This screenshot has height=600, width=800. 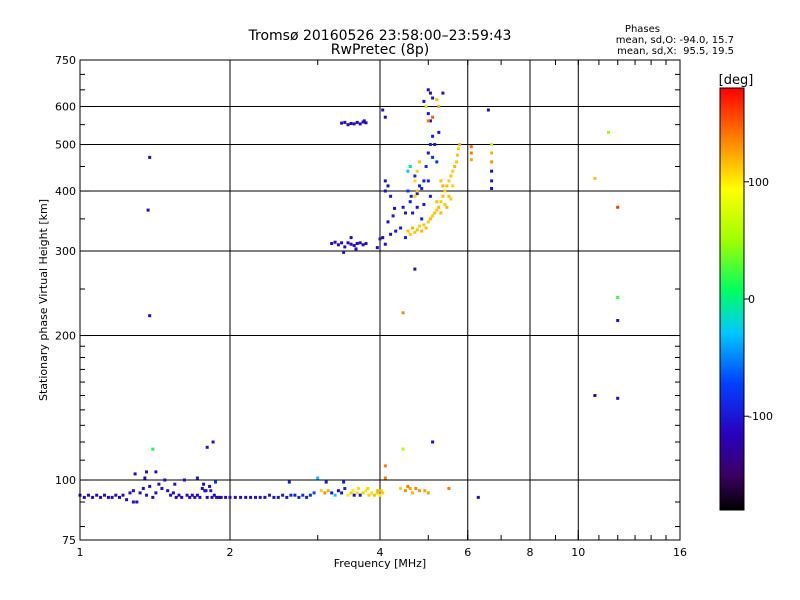 What do you see at coordinates (467, 552) in the screenshot?
I see `x-tick-label: 6` at bounding box center [467, 552].